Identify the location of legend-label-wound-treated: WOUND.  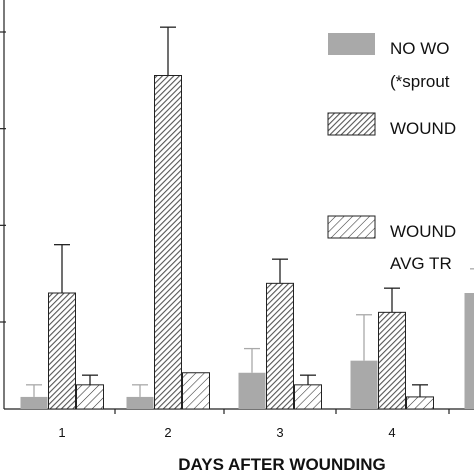
(423, 231).